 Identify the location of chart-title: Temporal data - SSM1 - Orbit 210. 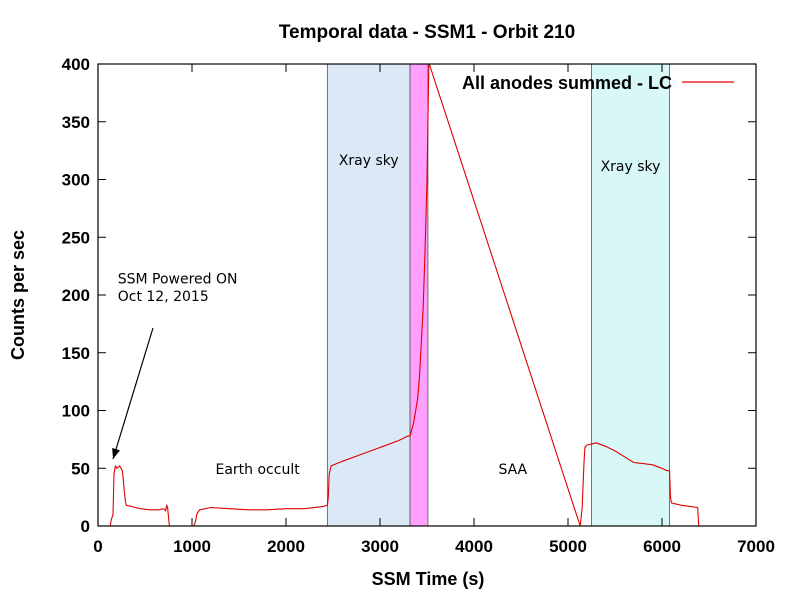
(427, 32).